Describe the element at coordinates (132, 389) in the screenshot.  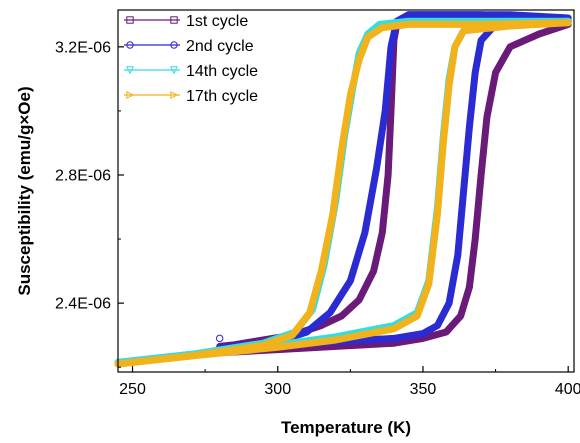
I see `x-tick-label: 250` at that location.